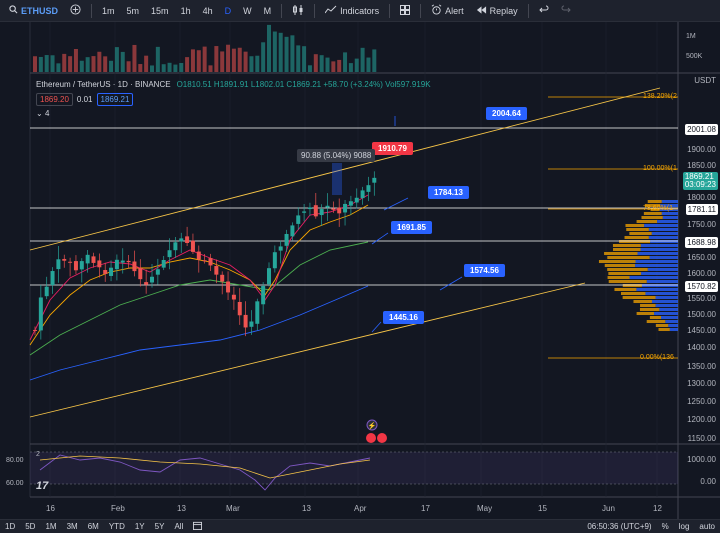 Image resolution: width=720 pixels, height=533 pixels. Describe the element at coordinates (160, 10) in the screenshot. I see `interval-15m: 15m` at that location.